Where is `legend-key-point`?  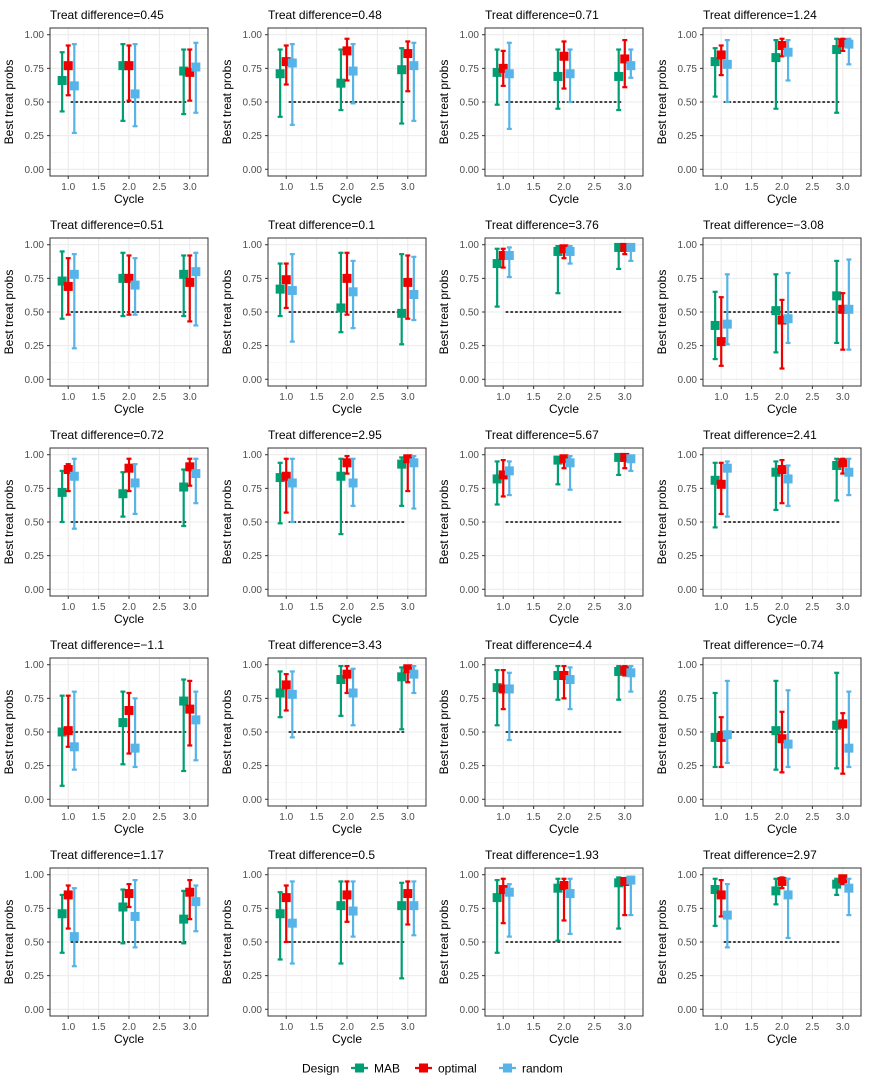
legend-key-point is located at coordinates (423, 1068).